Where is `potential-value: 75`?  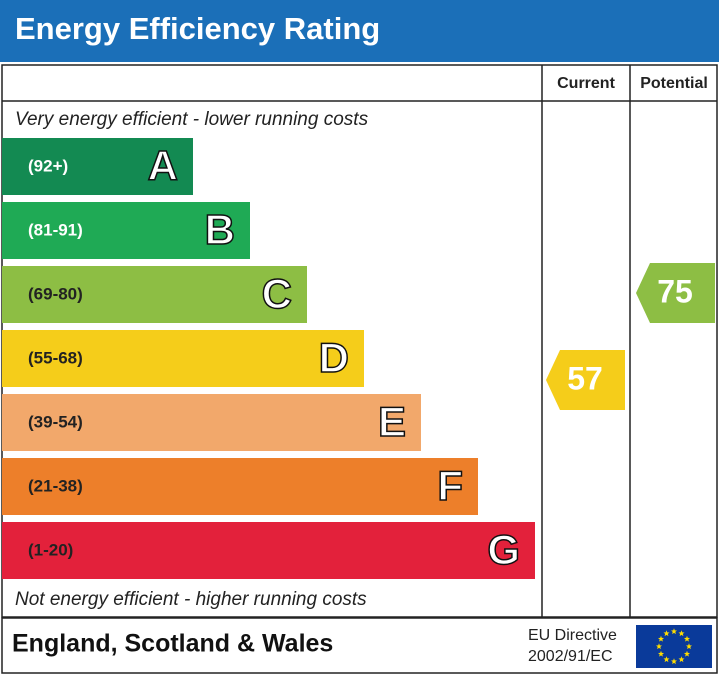 potential-value: 75 is located at coordinates (675, 291).